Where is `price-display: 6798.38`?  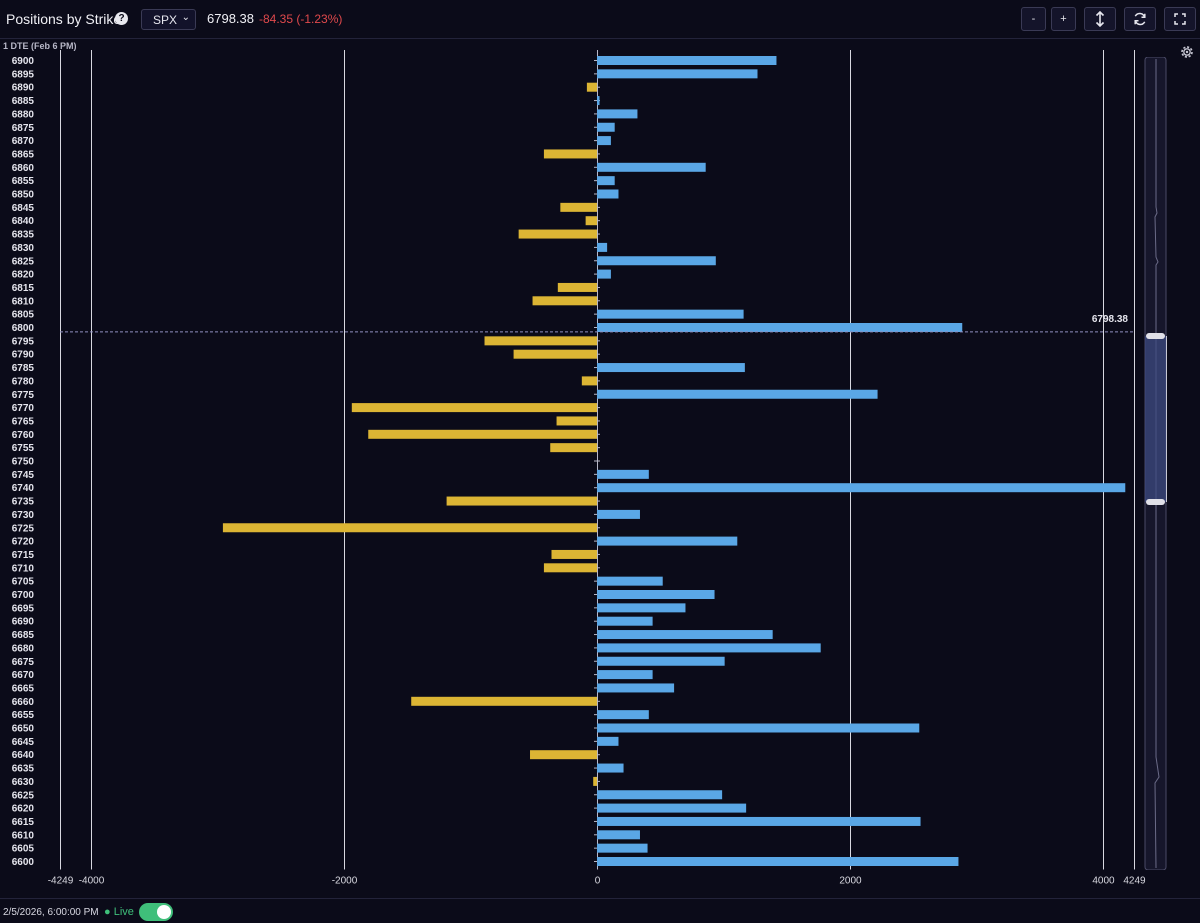
price-display: 6798.38 is located at coordinates (230, 18).